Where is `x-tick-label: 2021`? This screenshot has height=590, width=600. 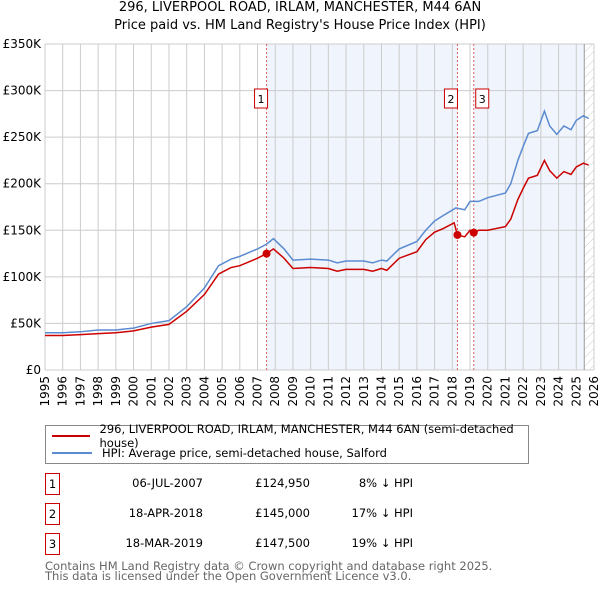 x-tick-label: 2021 is located at coordinates (505, 391).